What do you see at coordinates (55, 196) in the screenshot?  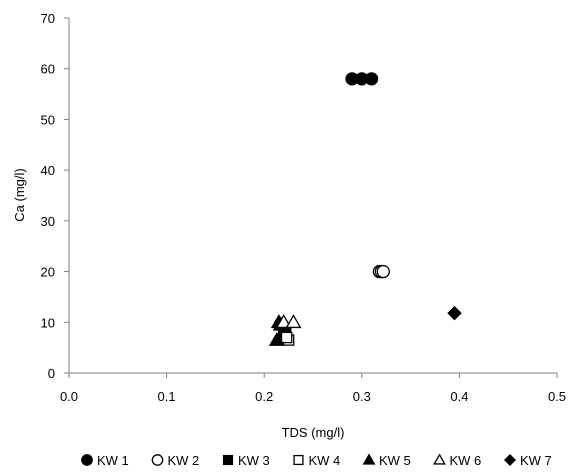 I see `y-ticks: 0 10 20 30 40 50 60 70` at bounding box center [55, 196].